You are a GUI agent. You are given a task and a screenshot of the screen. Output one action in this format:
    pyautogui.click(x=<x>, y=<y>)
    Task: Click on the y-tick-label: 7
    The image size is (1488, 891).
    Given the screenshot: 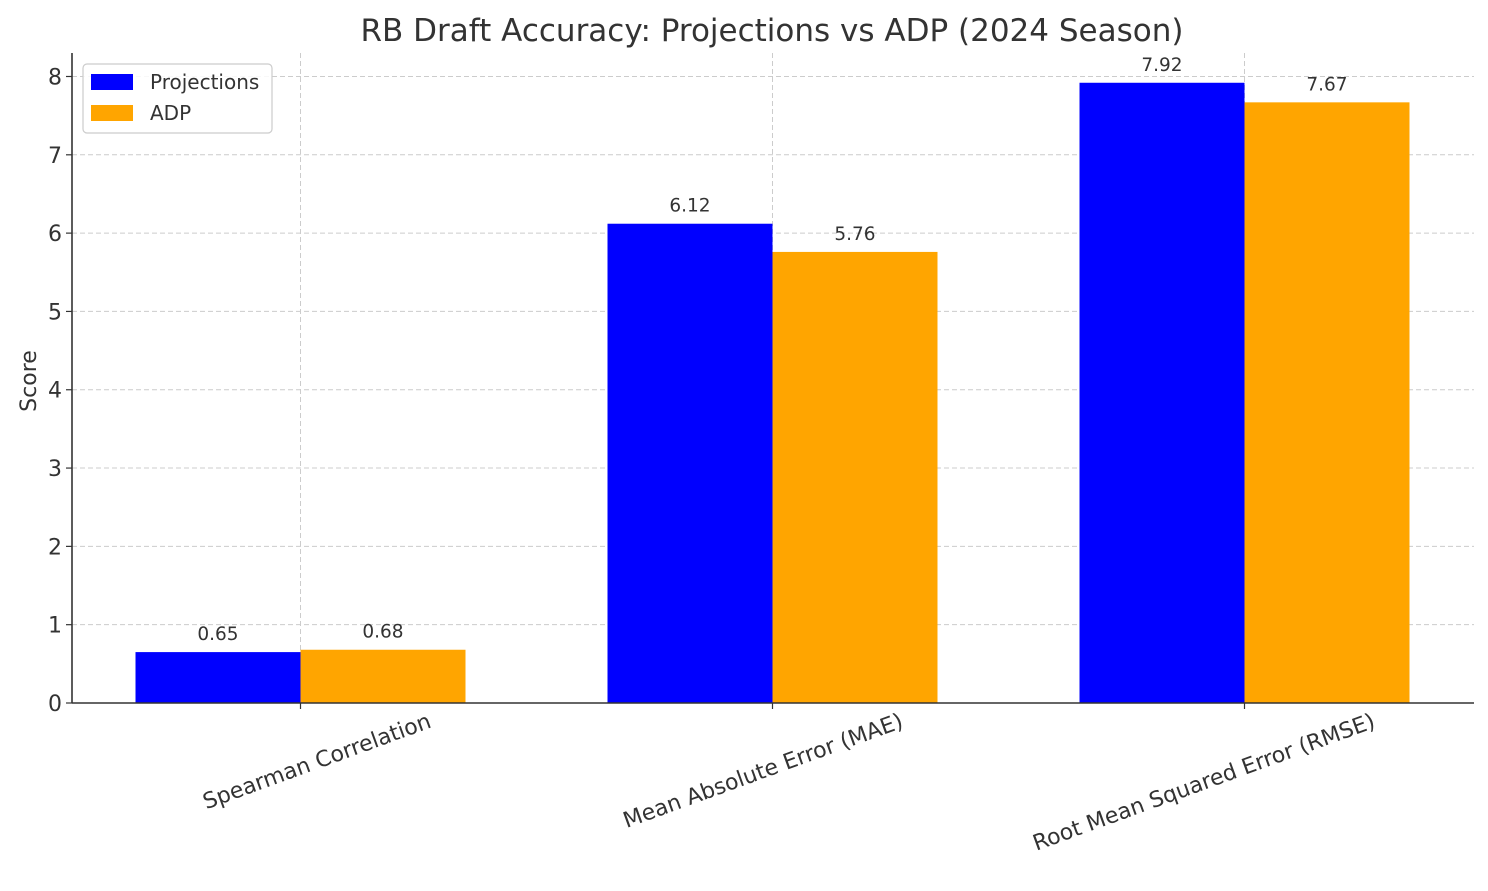 What is the action you would take?
    pyautogui.click(x=55, y=156)
    